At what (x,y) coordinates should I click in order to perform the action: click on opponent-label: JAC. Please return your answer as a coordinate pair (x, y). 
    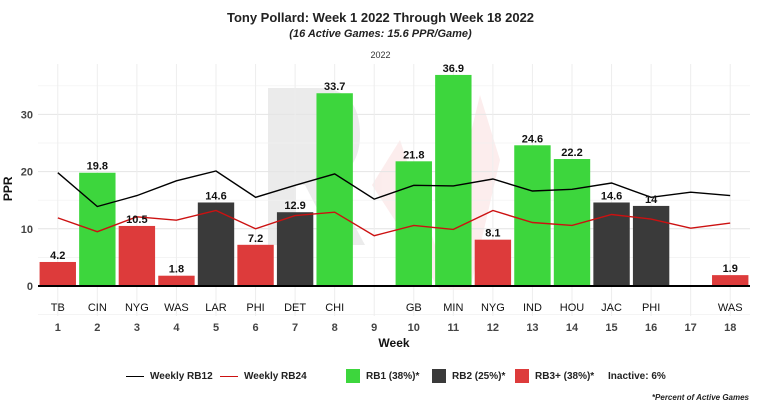
    Looking at the image, I should click on (611, 308).